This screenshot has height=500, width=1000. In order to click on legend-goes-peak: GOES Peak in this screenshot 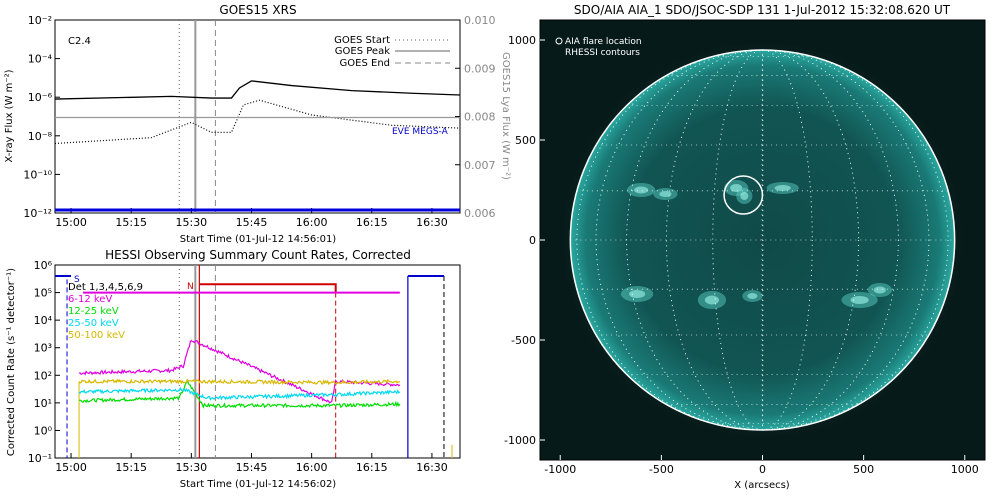, I will do `click(362, 51)`.